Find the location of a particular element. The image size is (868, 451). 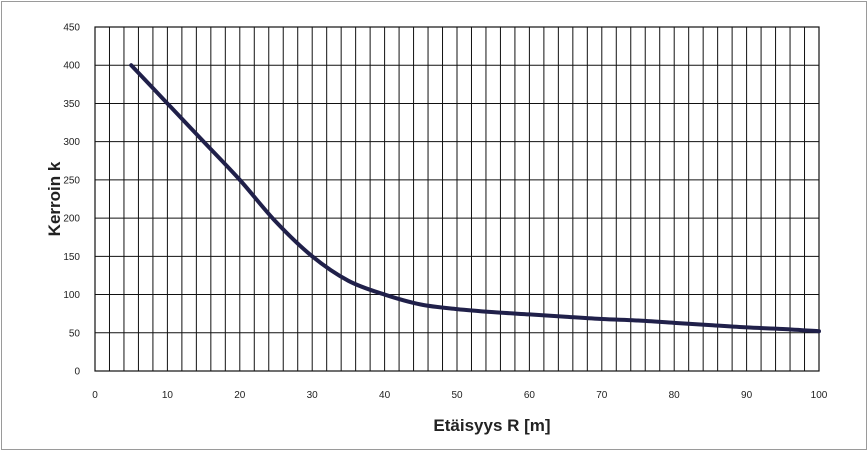

x-tick-label: 100 is located at coordinates (819, 395).